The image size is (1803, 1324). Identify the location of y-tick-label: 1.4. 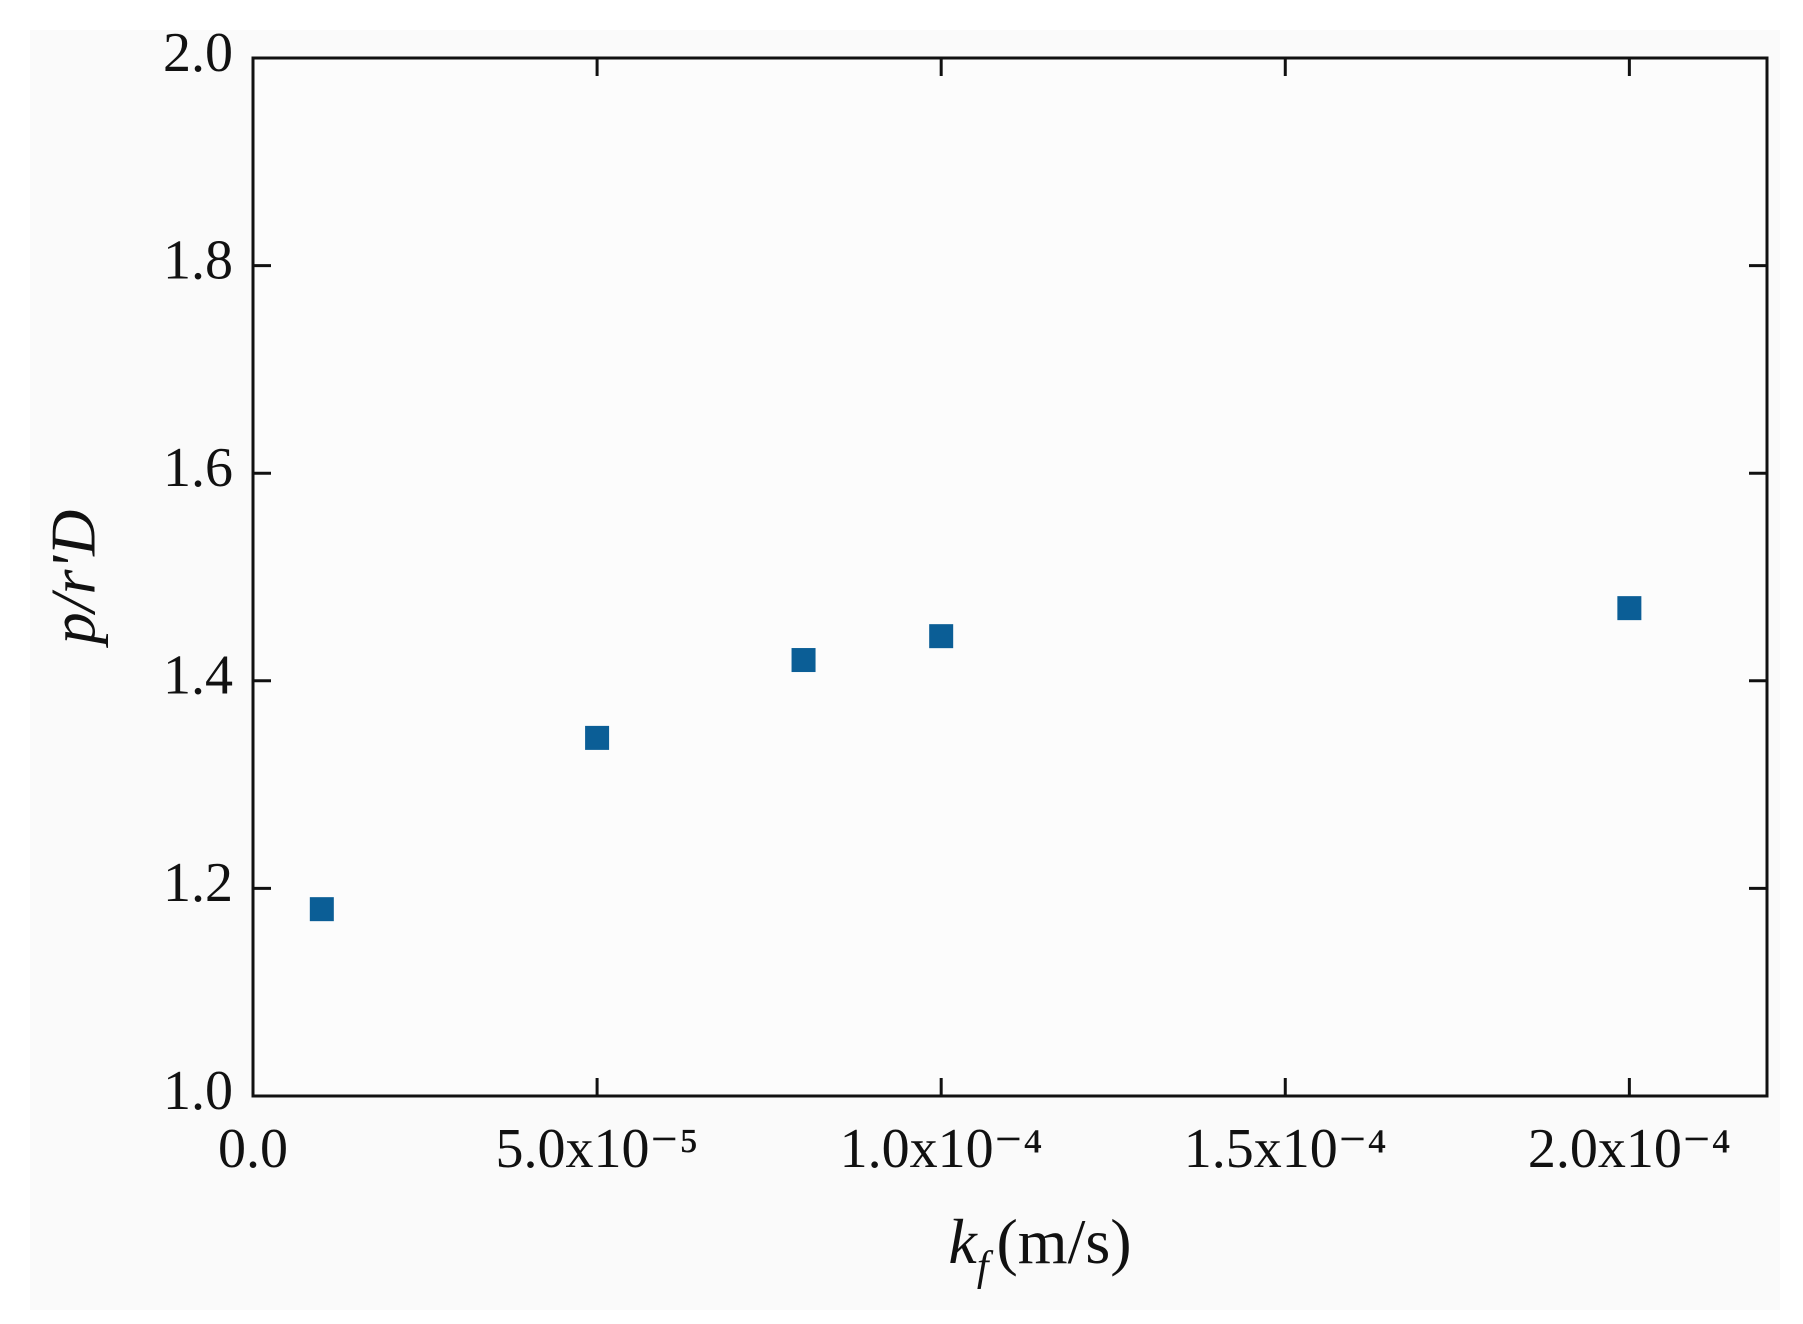
(198, 676).